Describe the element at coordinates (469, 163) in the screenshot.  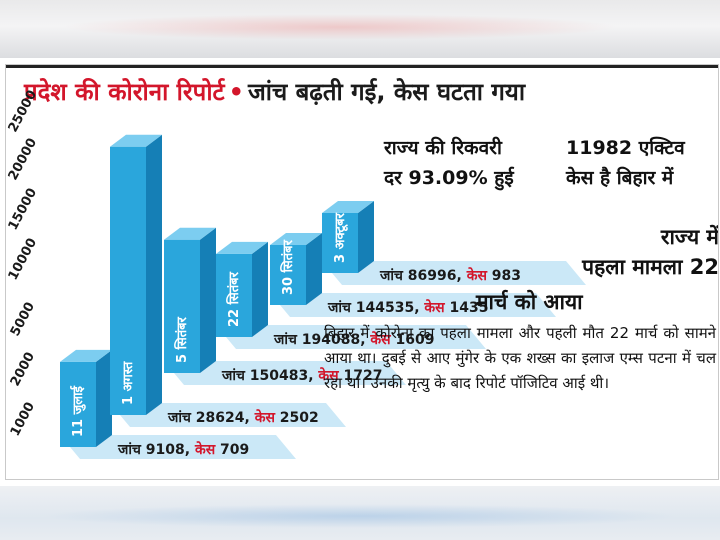
I see `recovery-panel: राज्य की रिकवरी दर 93.09% हुई` at that location.